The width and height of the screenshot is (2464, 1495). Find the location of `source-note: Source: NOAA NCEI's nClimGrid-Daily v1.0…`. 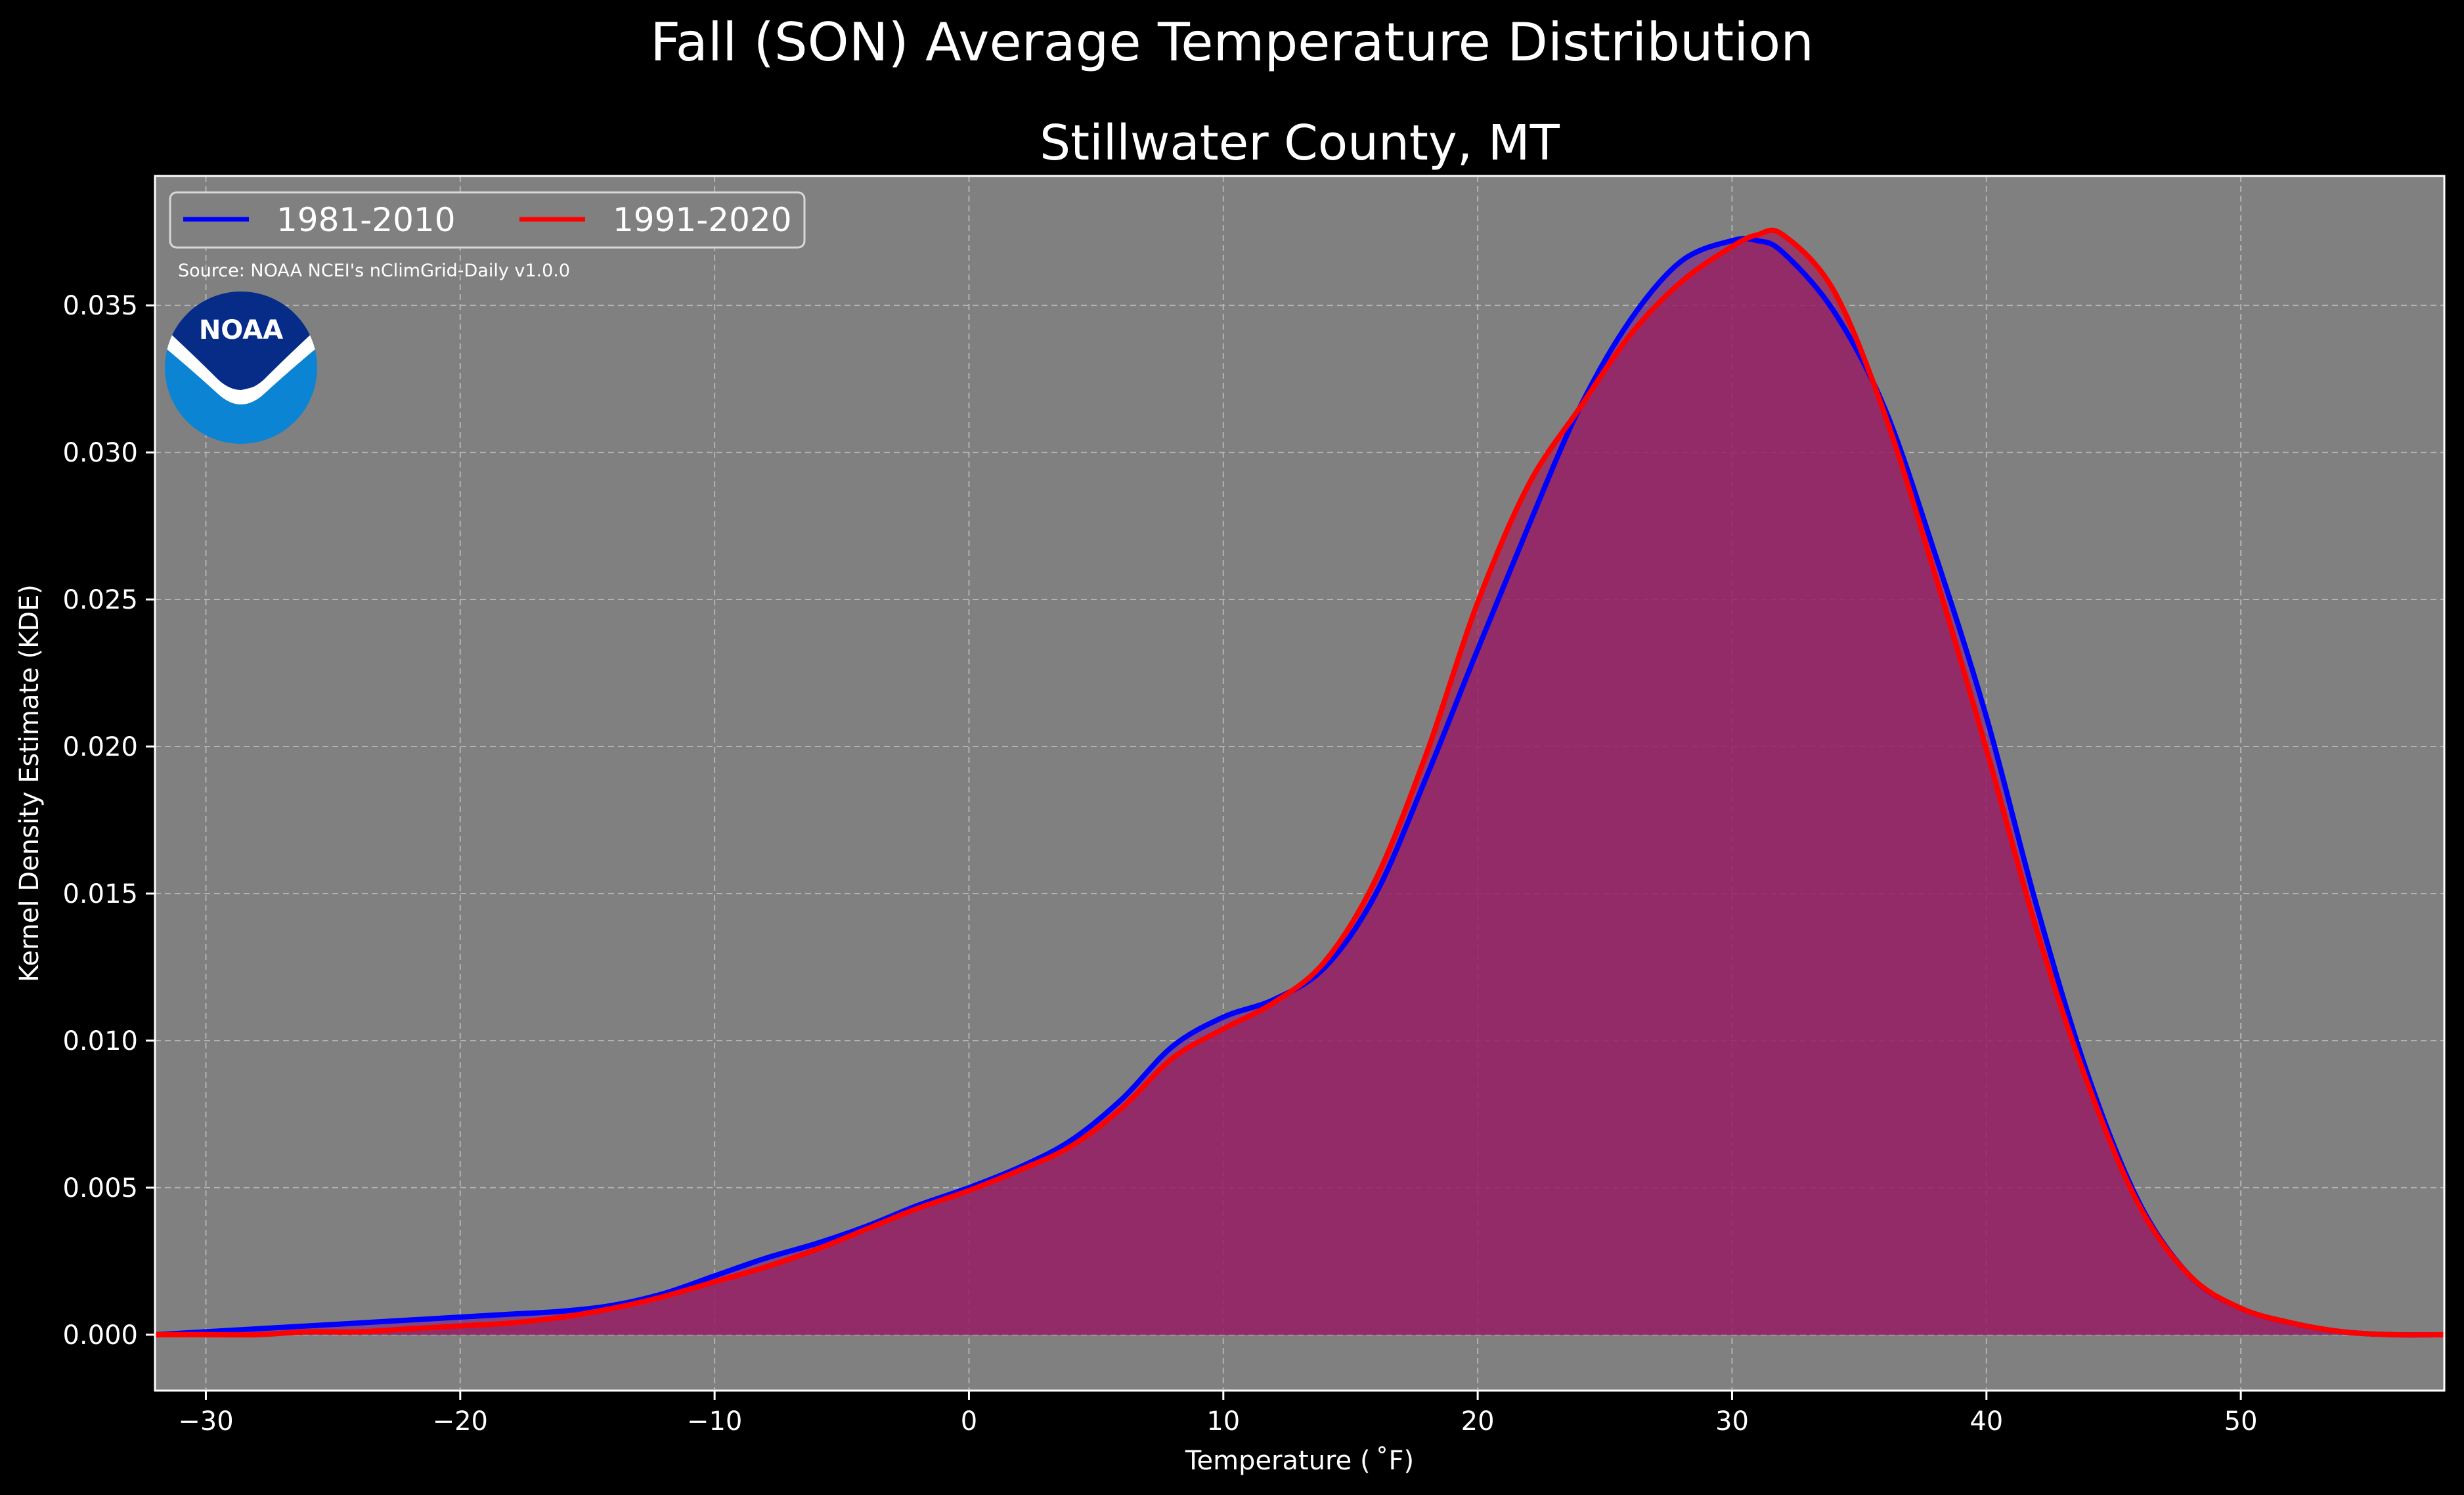

source-note: Source: NOAA NCEI's nClimGrid-Daily v1.0… is located at coordinates (374, 271).